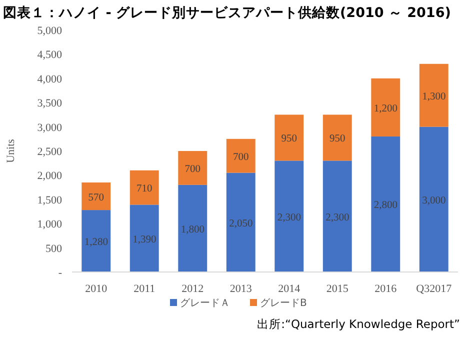  What do you see at coordinates (96, 289) in the screenshot?
I see `x-tick-label: 2010` at bounding box center [96, 289].